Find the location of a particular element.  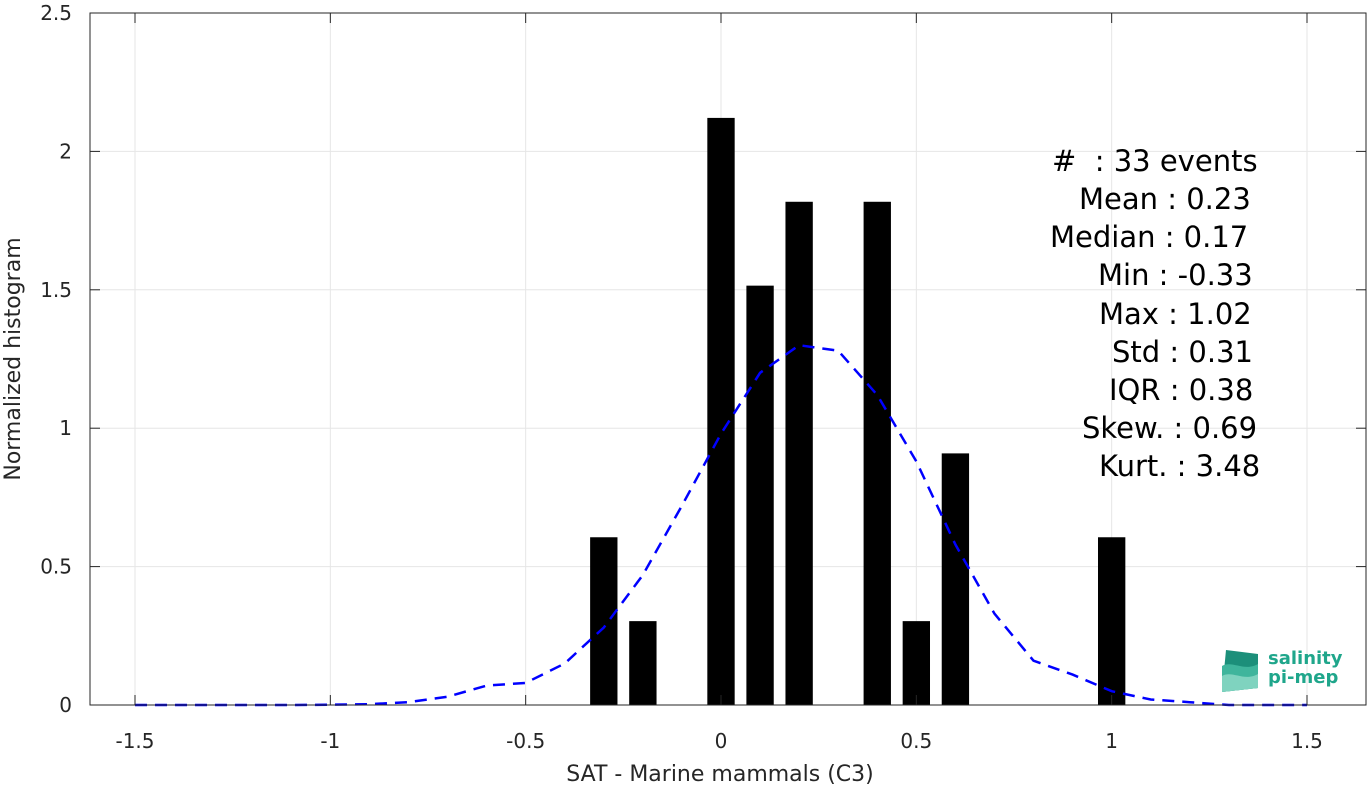

y-axis-title: Normalized histogram is located at coordinates (13, 358).